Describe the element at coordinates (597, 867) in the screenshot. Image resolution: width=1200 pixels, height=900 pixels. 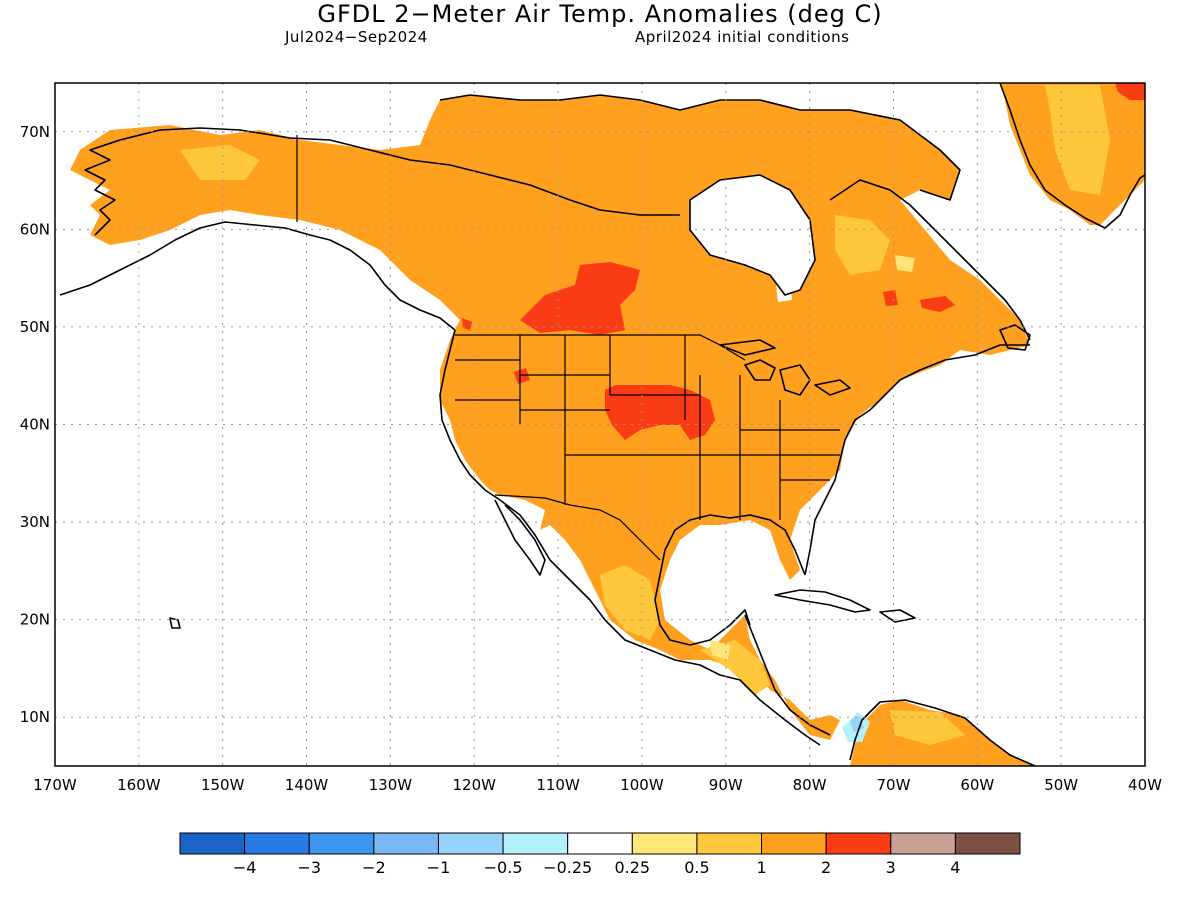
I see `colorbar-labels: −4 −3 −2 −1 −0.5 −0.25 0.25 0.5 1 2 3 4` at that location.